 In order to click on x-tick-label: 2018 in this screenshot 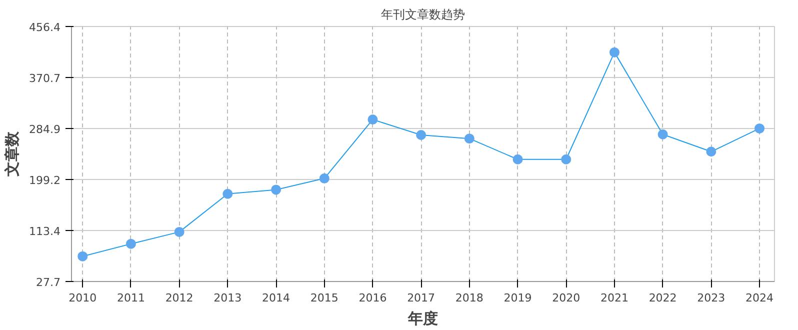, I will do `click(469, 298)`.